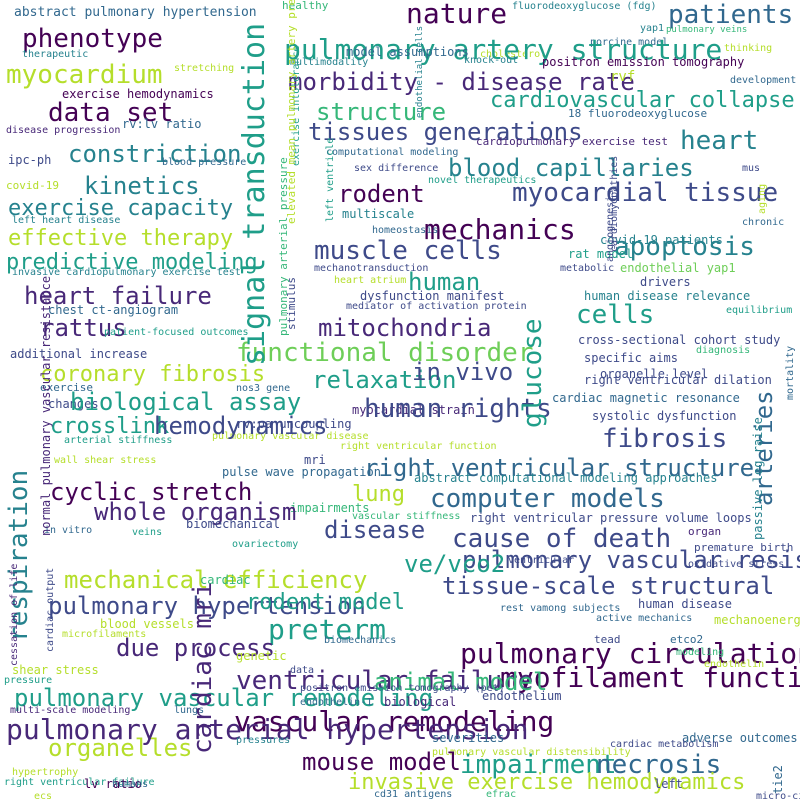 This screenshot has height=800, width=800. I want to click on cloud-word: preterm, so click(327, 629).